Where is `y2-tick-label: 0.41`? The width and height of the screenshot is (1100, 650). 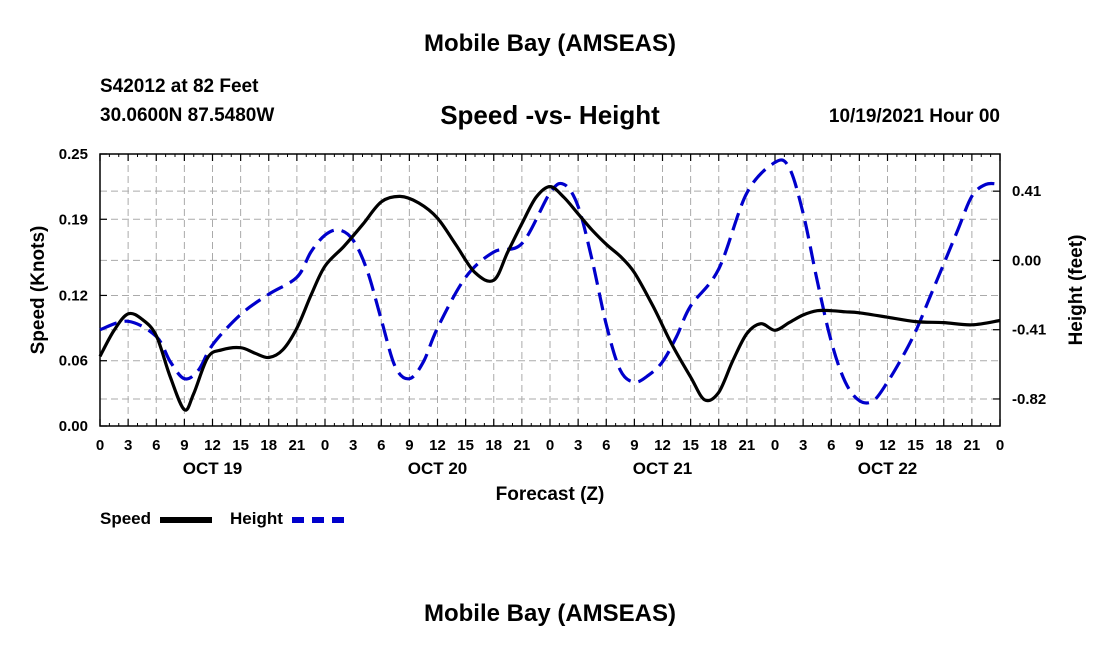 y2-tick-label: 0.41 is located at coordinates (1026, 191).